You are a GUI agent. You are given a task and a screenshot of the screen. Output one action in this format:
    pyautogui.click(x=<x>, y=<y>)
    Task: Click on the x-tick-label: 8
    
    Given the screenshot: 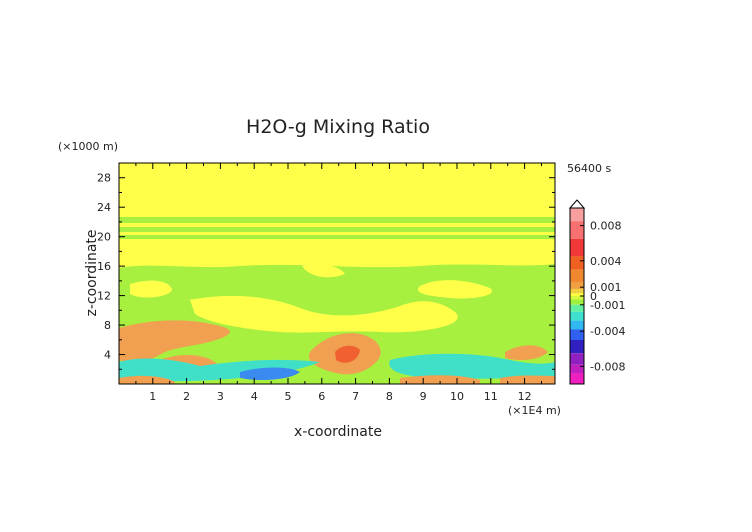 What is the action you would take?
    pyautogui.click(x=389, y=396)
    